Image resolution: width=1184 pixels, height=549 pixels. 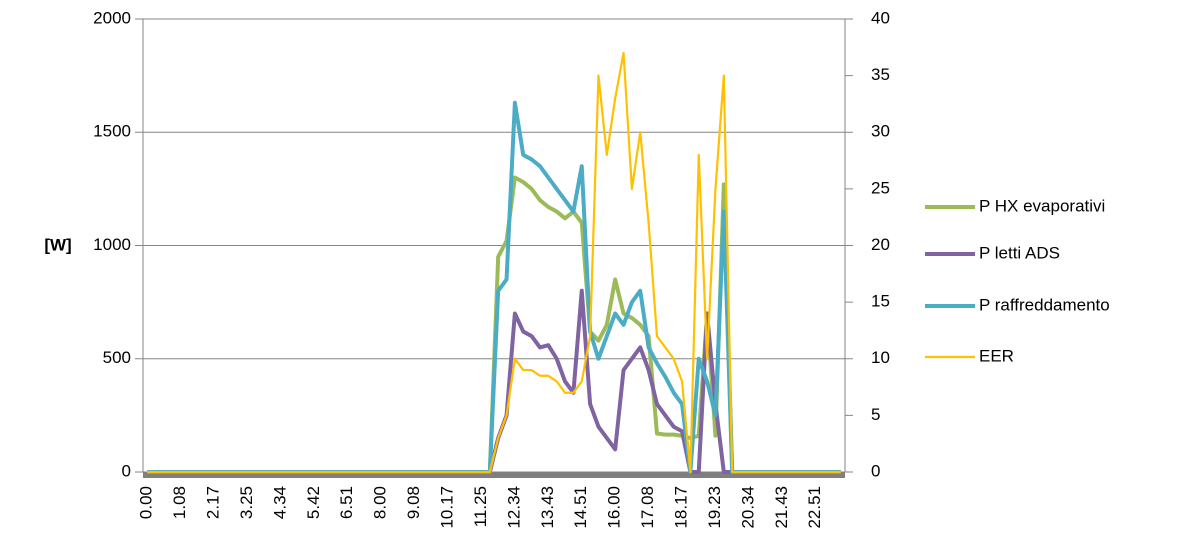 I want to click on x-tick-label: 14.51, so click(x=580, y=507).